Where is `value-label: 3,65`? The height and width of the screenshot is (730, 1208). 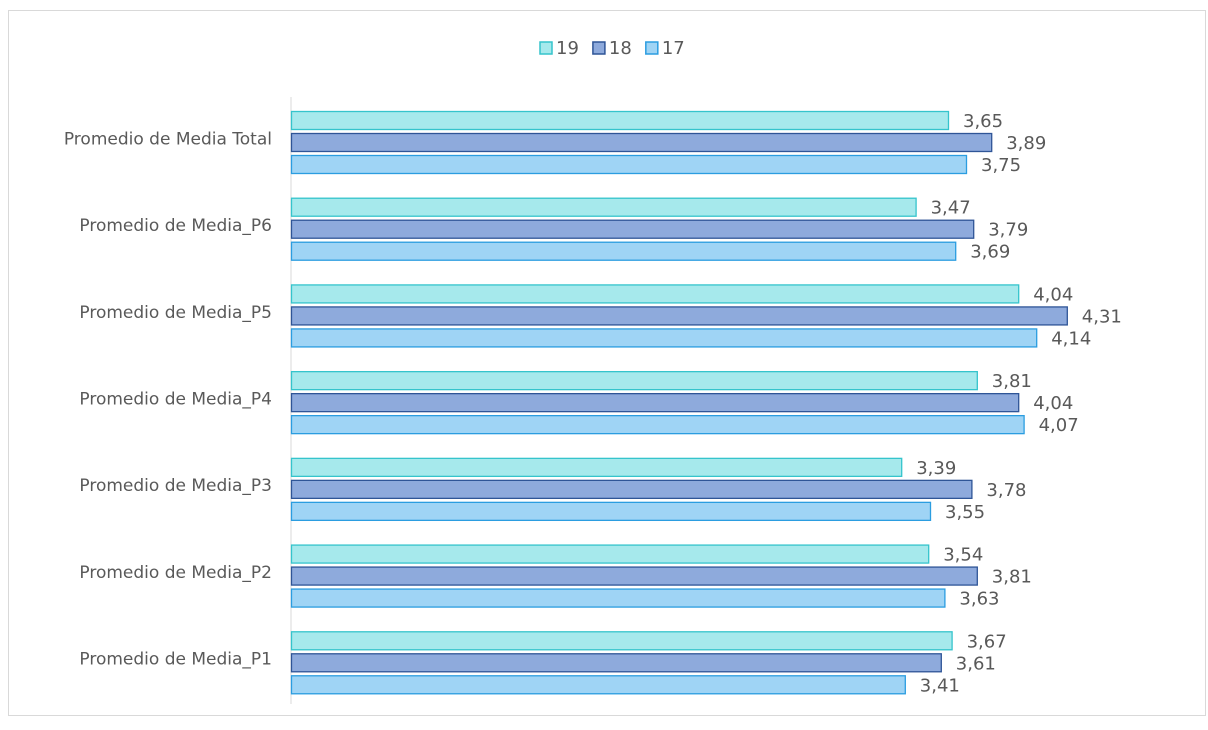 value-label: 3,65 is located at coordinates (983, 121).